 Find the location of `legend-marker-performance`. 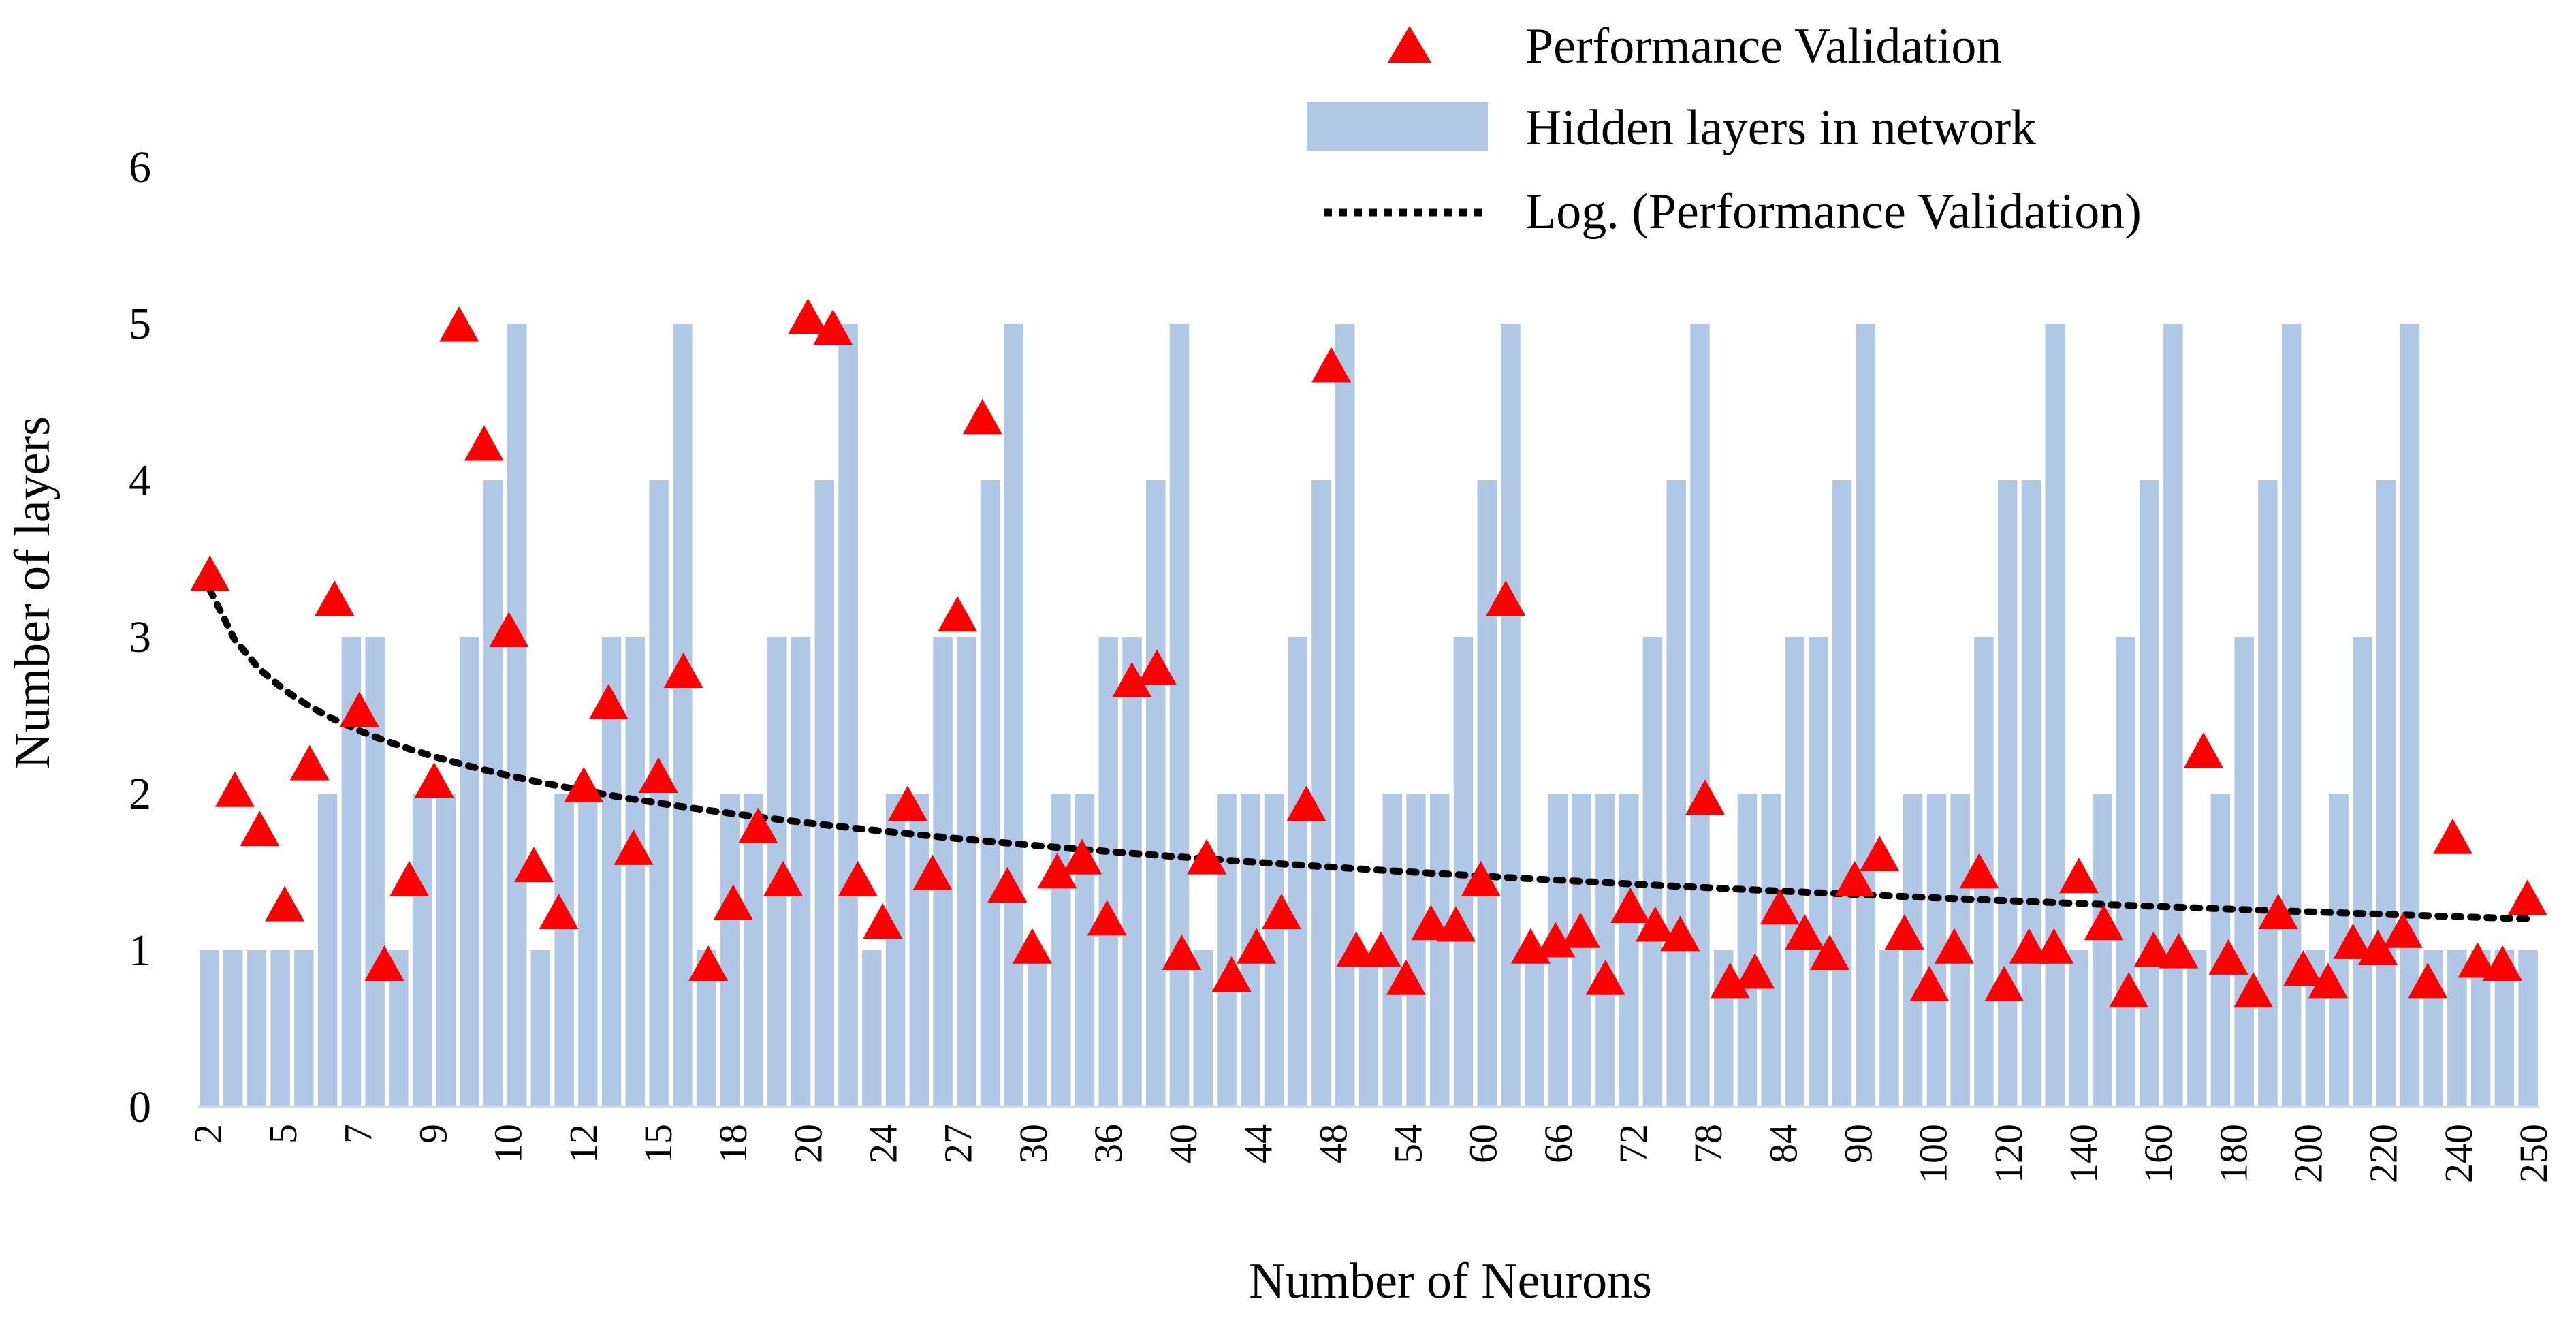

legend-marker-performance is located at coordinates (1409, 44).